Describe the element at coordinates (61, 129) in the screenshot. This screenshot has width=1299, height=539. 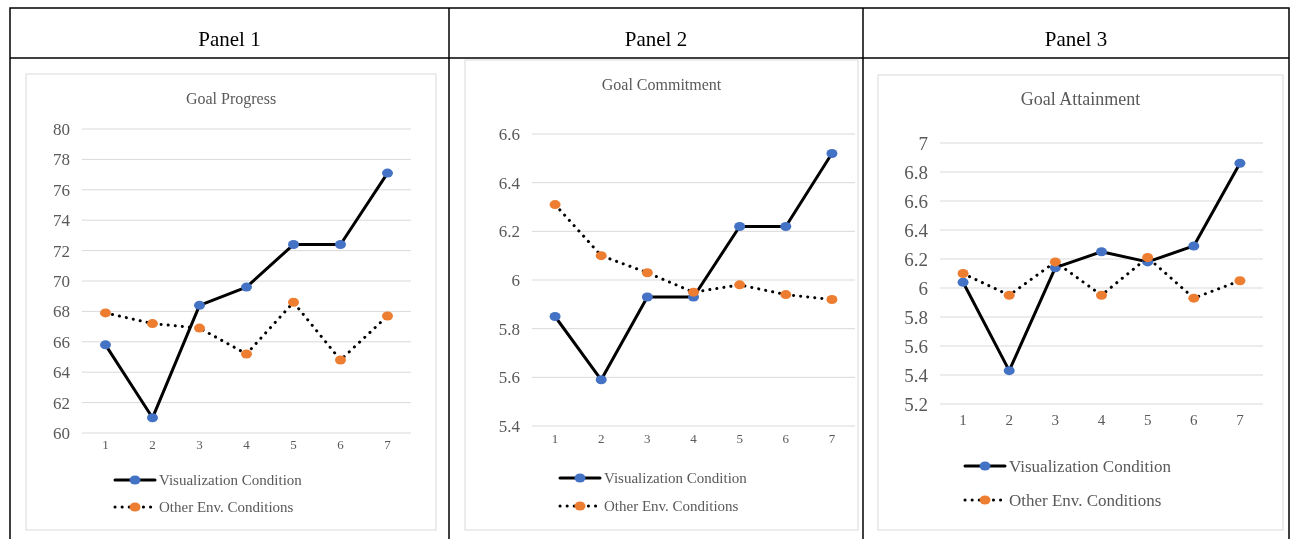
I see `y-tick-label: 80` at that location.